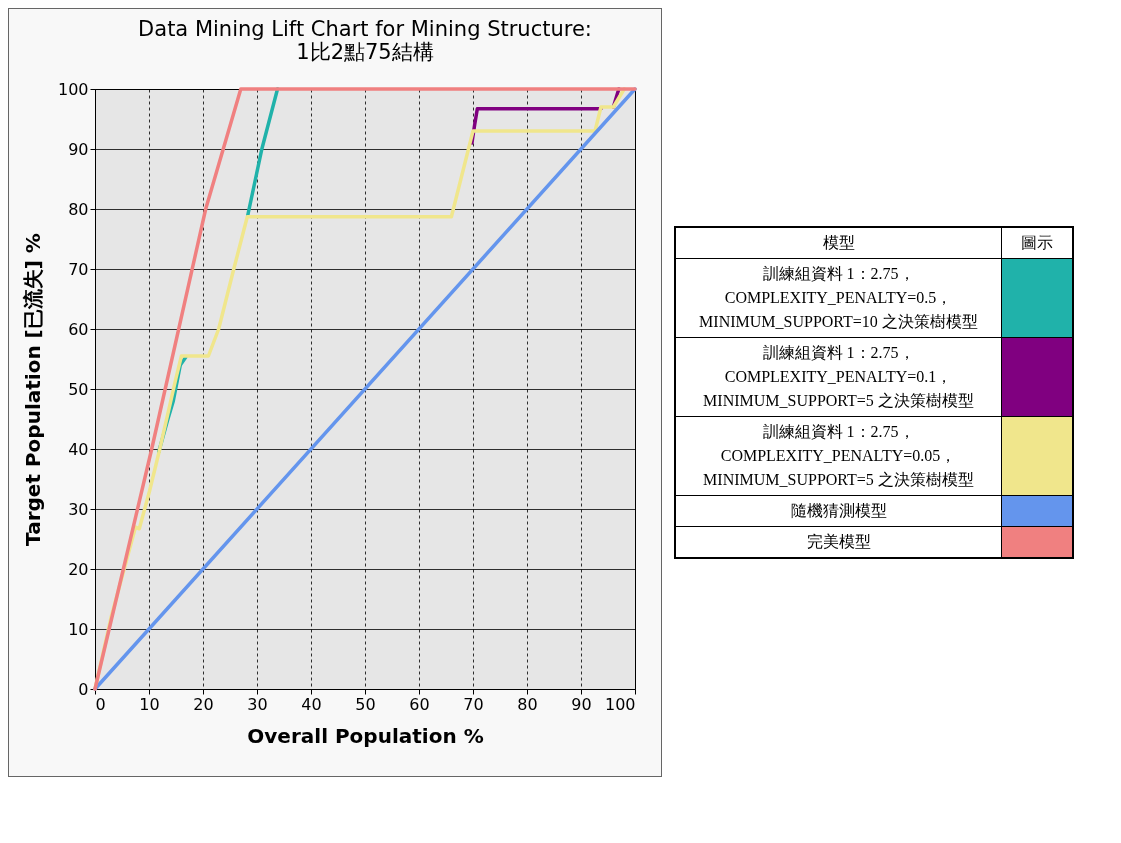 The height and width of the screenshot is (843, 1121). I want to click on y-tick-label: 60, so click(78, 329).